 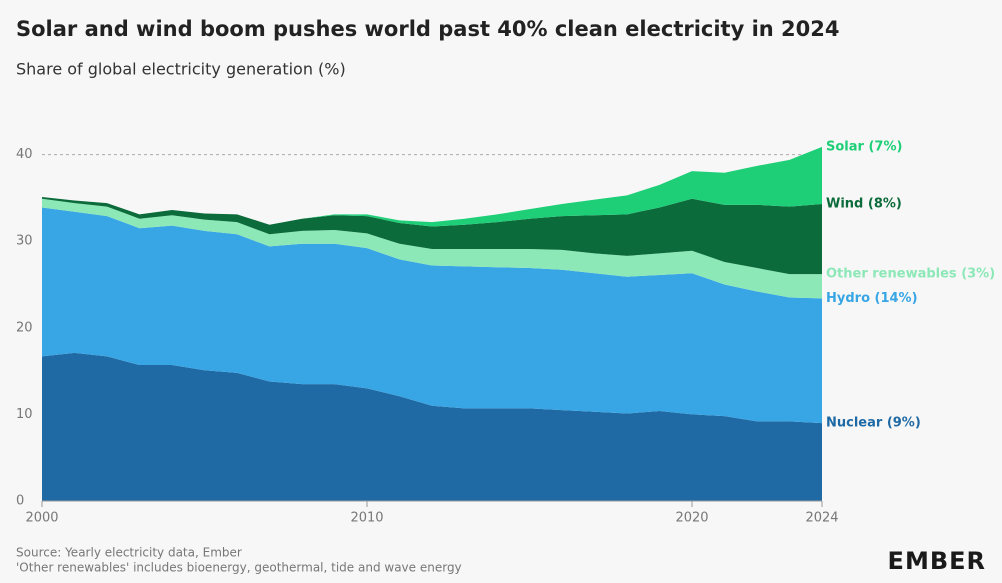 What do you see at coordinates (24, 241) in the screenshot?
I see `y-tick-label: 30` at bounding box center [24, 241].